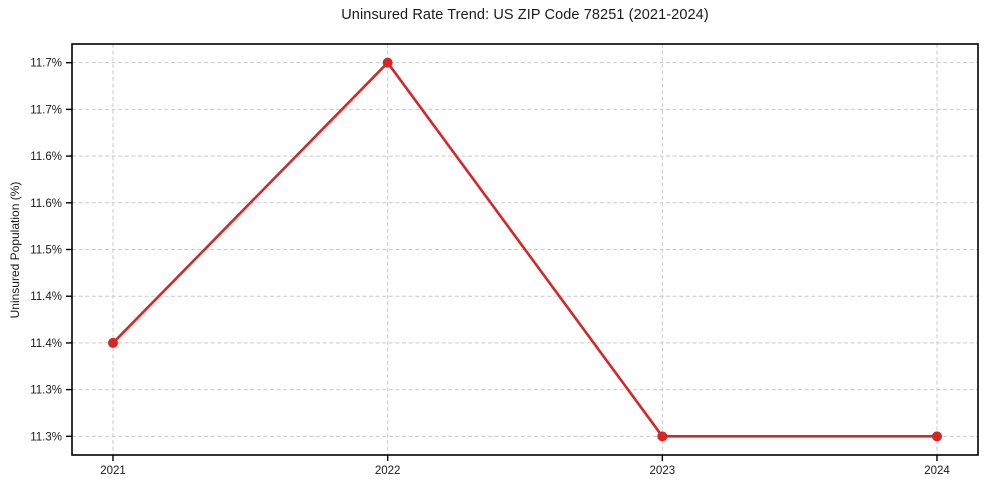 This screenshot has width=989, height=490. What do you see at coordinates (46, 251) in the screenshot?
I see `y-tick-label: 11.5%` at bounding box center [46, 251].